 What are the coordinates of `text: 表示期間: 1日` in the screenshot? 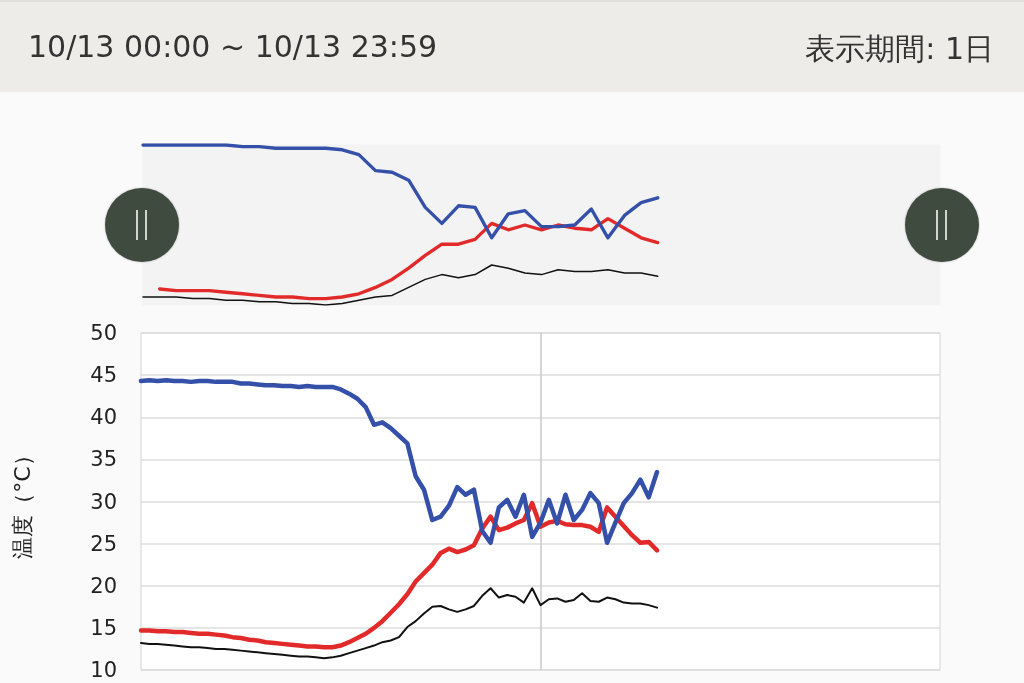 It's located at (899, 49).